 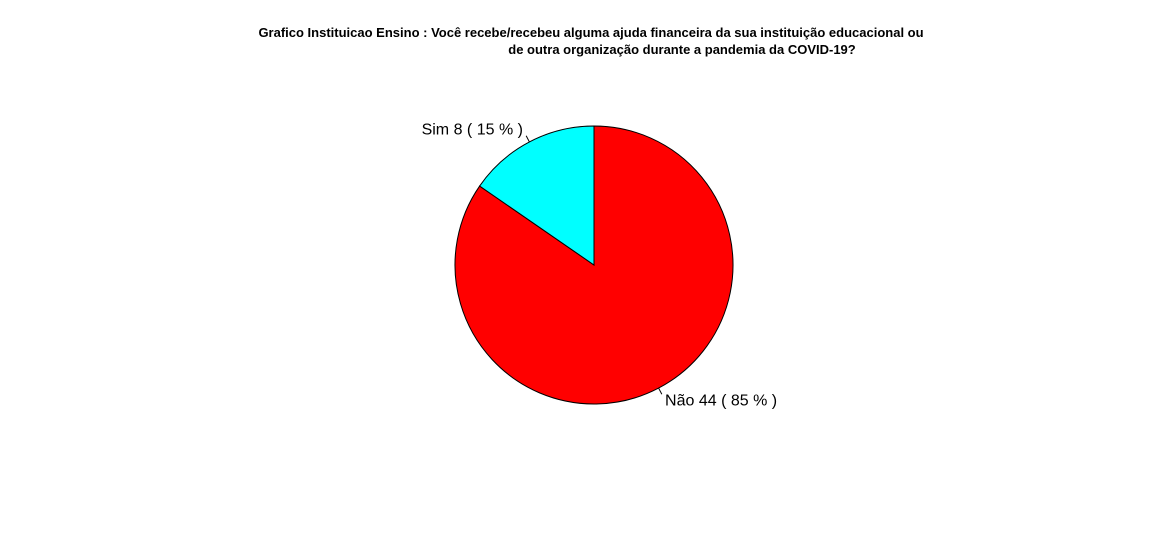 I want to click on pie-slices, so click(x=594, y=265).